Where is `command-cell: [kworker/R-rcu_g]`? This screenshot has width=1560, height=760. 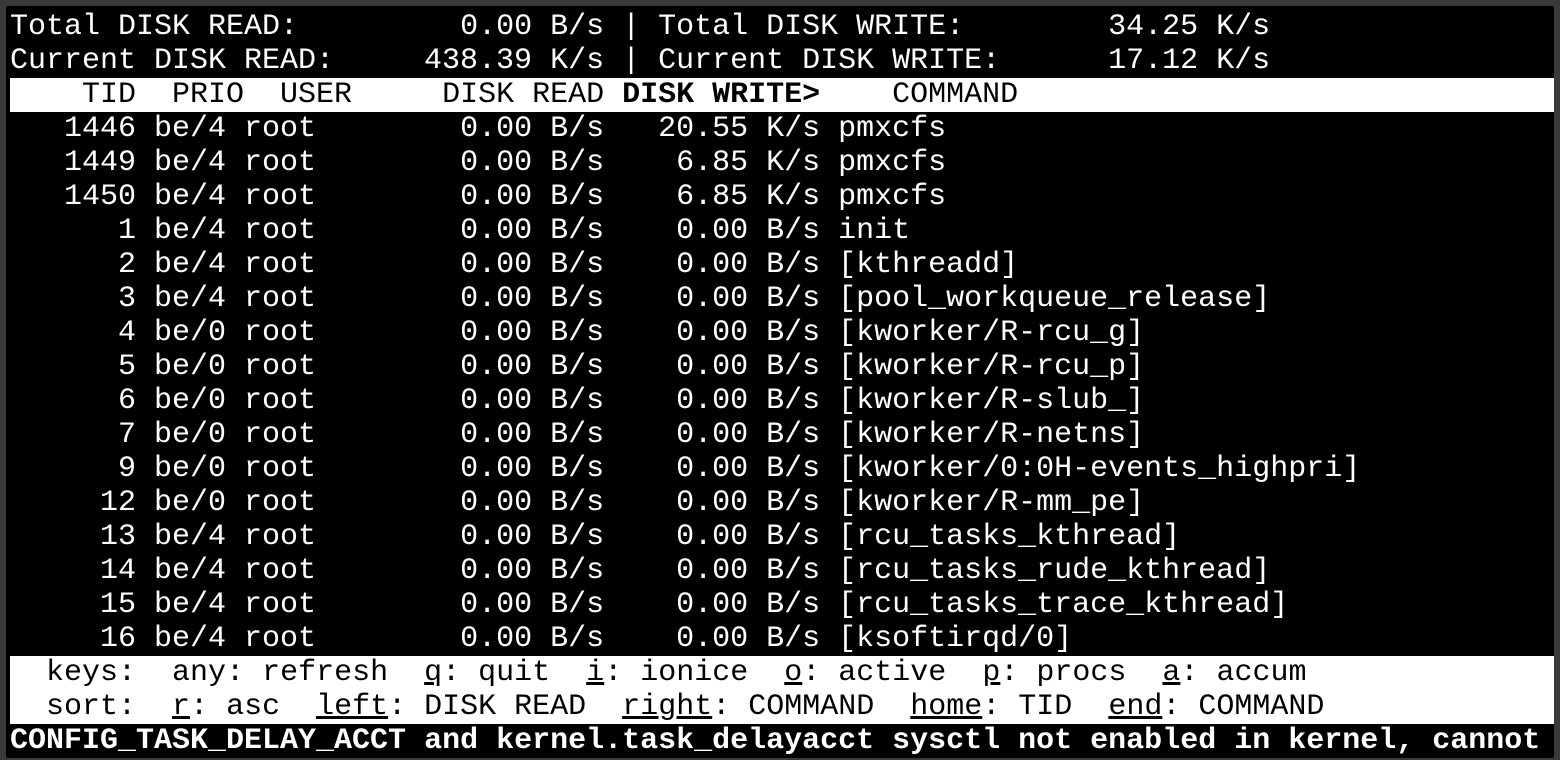
command-cell: [kworker/R-rcu_g] is located at coordinates (991, 333).